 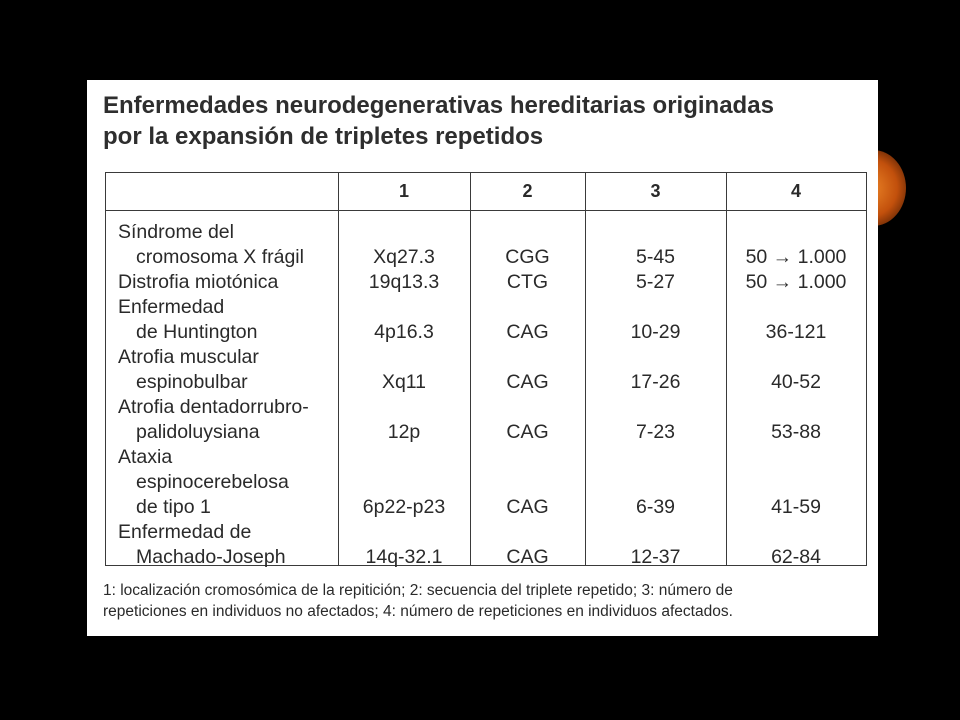 What do you see at coordinates (403, 191) in the screenshot?
I see `header-col-1: 1` at bounding box center [403, 191].